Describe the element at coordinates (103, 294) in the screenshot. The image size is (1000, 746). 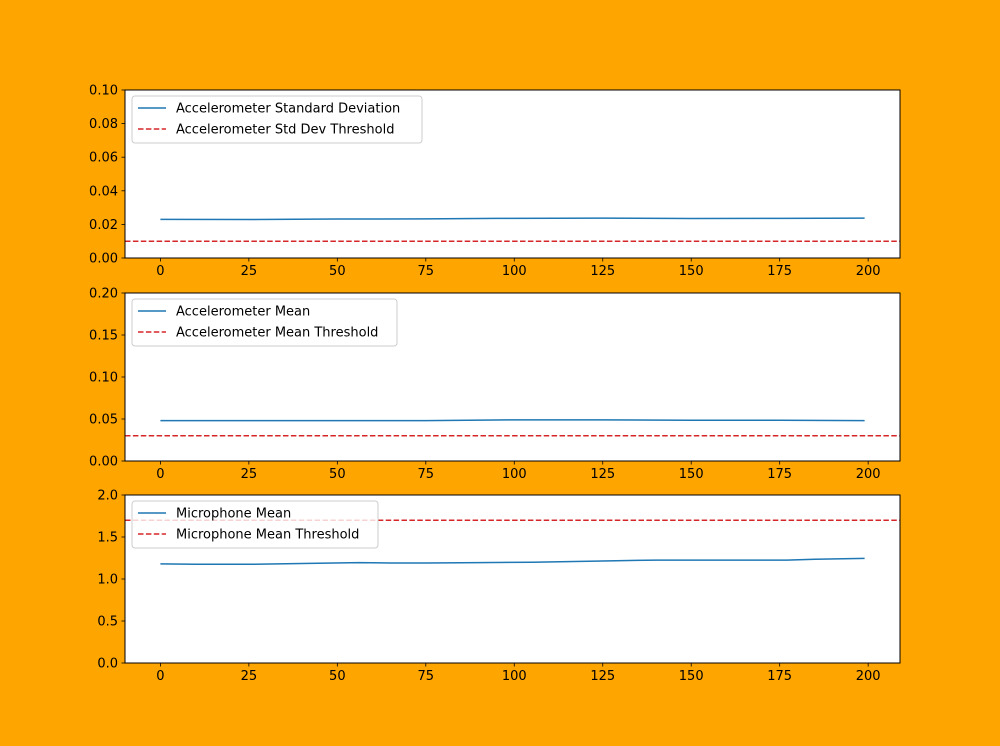
I see `y-tick-label: 0.20` at that location.